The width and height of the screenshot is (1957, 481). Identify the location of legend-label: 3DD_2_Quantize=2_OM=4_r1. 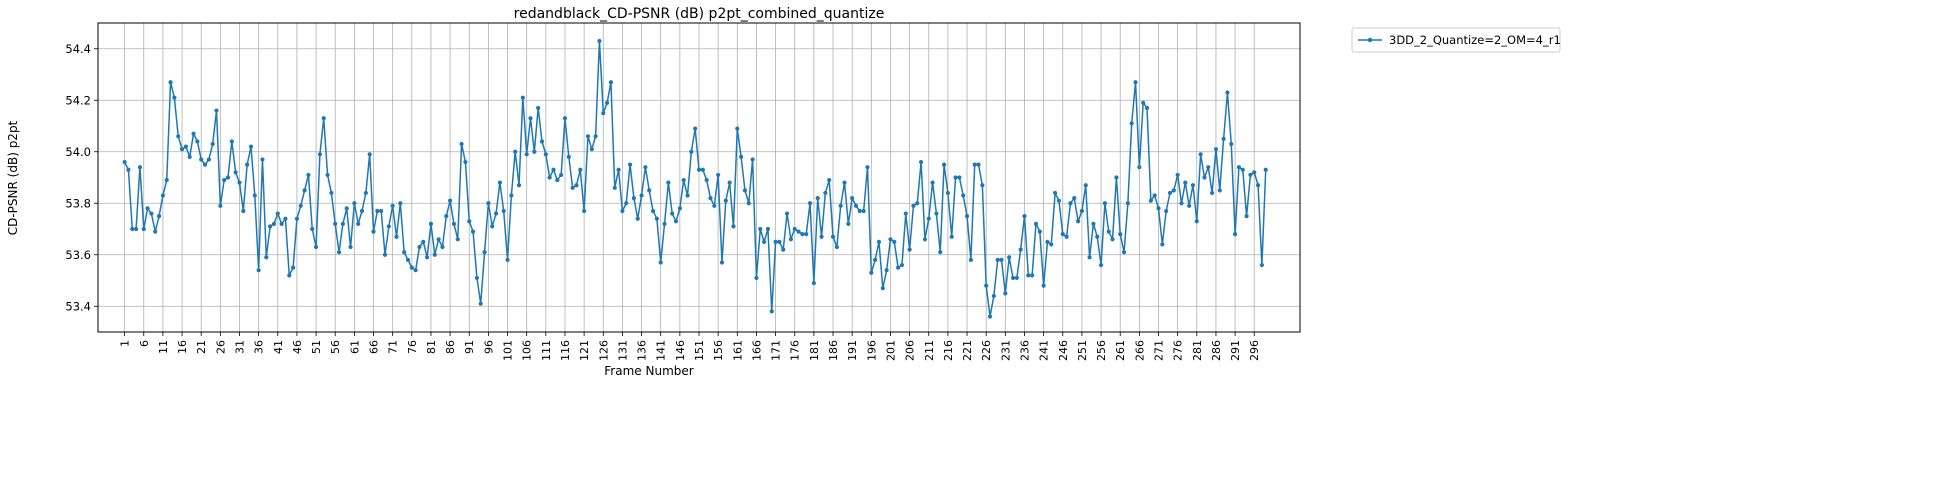
(1475, 40).